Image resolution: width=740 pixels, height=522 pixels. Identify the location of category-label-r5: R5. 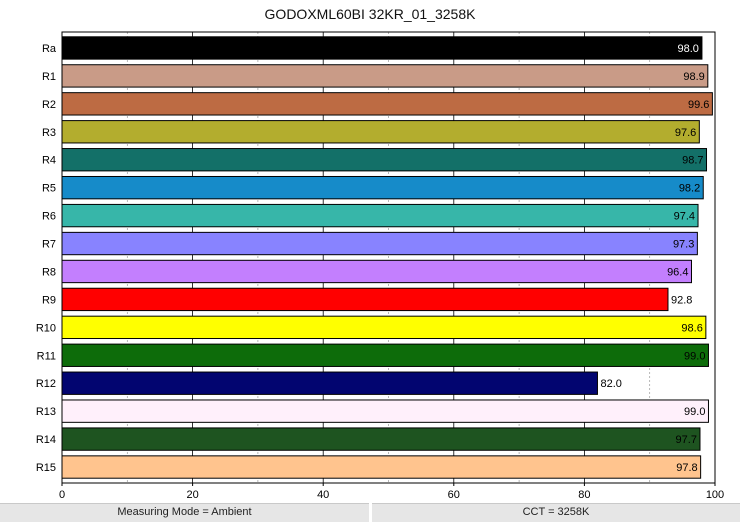
(49, 189).